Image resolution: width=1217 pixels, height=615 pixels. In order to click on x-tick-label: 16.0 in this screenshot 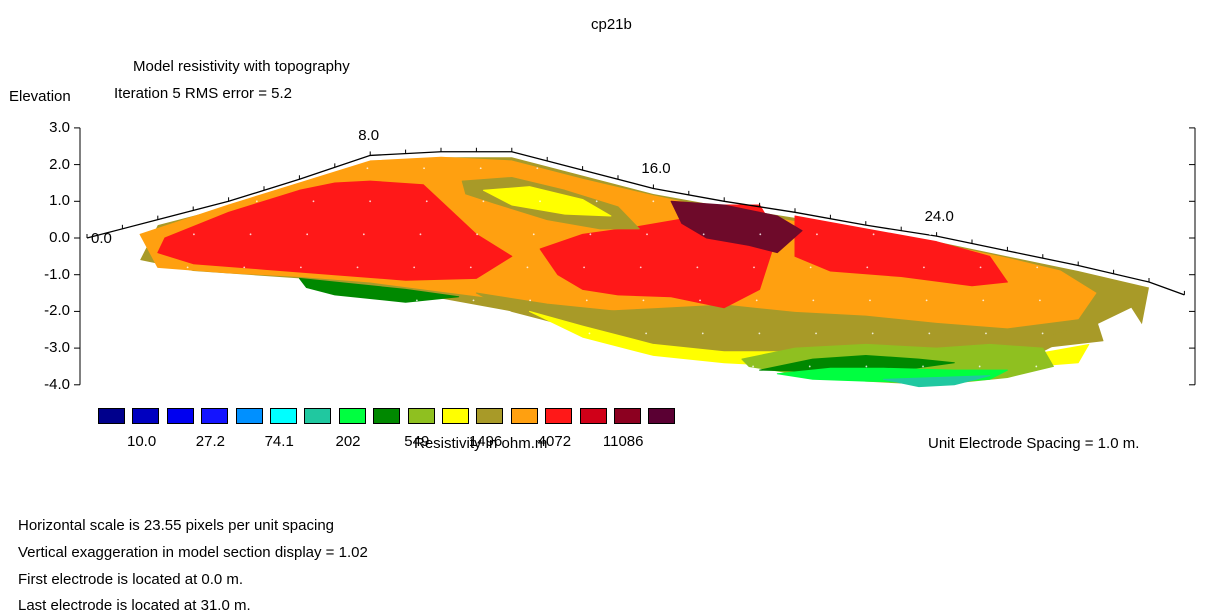, I will do `click(656, 169)`.